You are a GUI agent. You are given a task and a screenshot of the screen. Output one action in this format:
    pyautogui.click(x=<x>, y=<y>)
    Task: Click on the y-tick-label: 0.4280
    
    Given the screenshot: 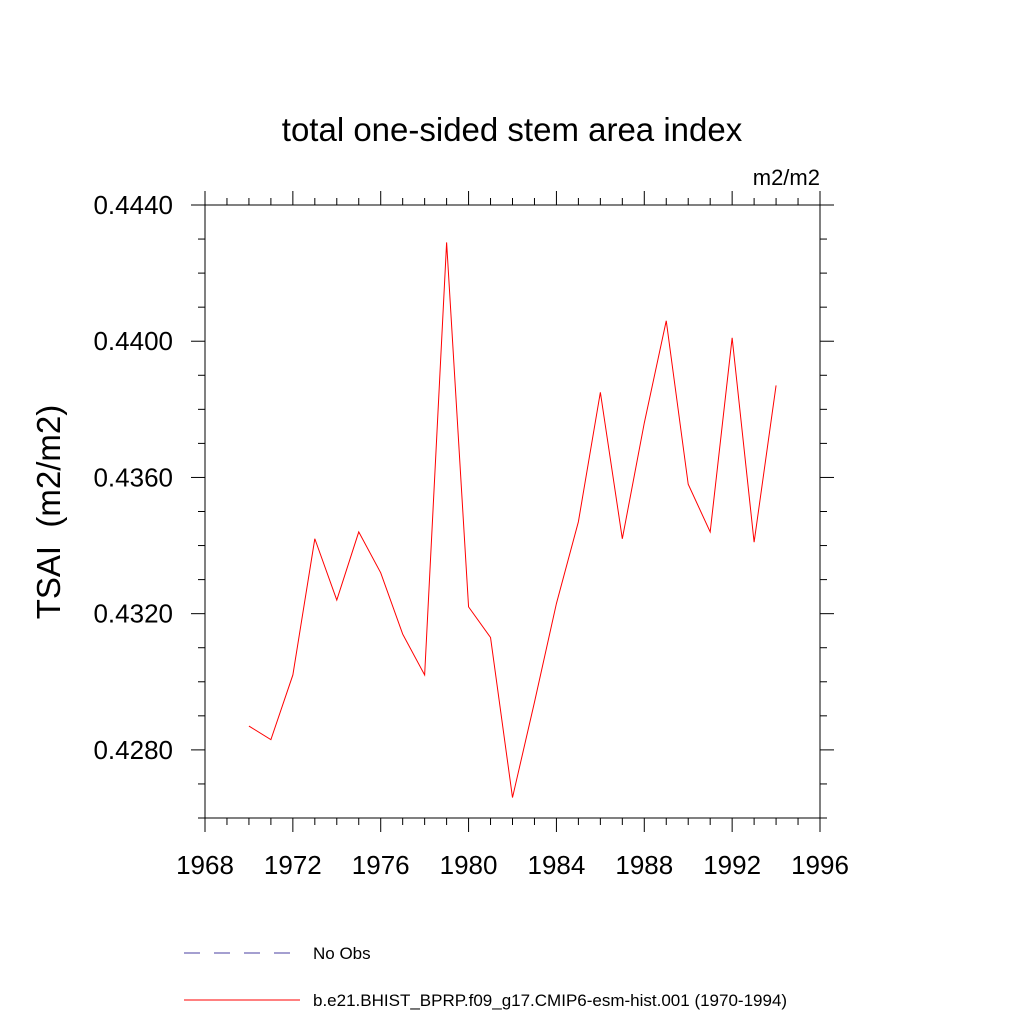 What is the action you would take?
    pyautogui.click(x=133, y=750)
    